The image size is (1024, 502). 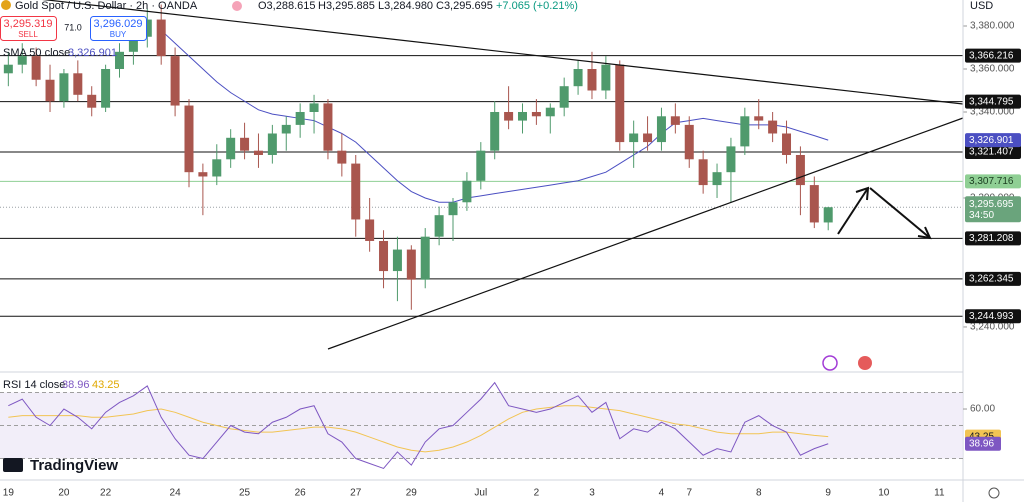 I want to click on logo-mark, so click(x=13, y=465).